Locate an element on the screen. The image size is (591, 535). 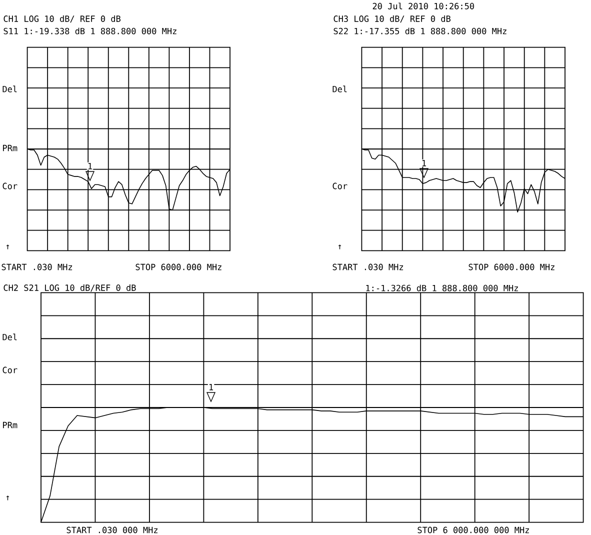
chart-title: CH3 LOG 10 dB/ REF 0 dB is located at coordinates (392, 19).